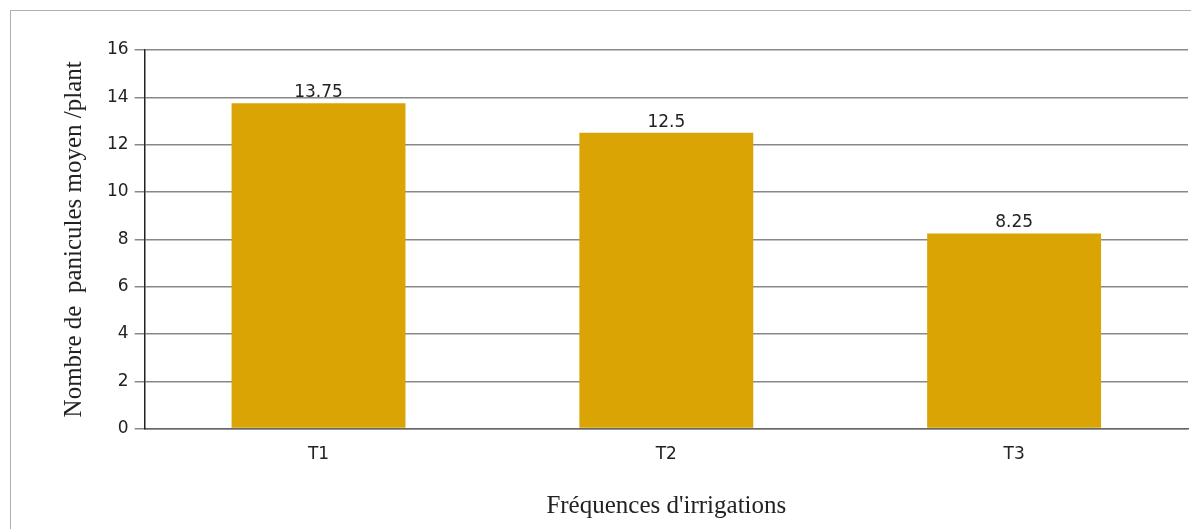  I want to click on x-axis-title: Fréquences d'irrigations, so click(666, 504).